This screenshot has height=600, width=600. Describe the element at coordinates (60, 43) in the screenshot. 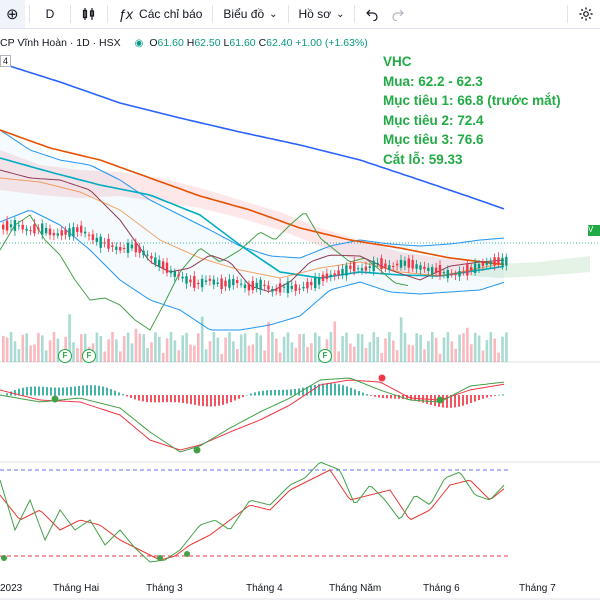

I see `symbol-title: CP Vĩnh Hoàn · 1D · HSX` at that location.